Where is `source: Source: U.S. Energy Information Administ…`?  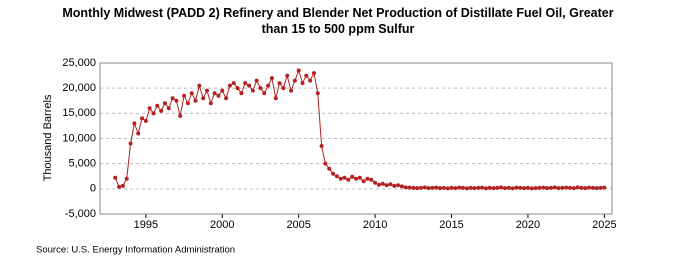
source: Source: U.S. Energy Information Administ… is located at coordinates (135, 250).